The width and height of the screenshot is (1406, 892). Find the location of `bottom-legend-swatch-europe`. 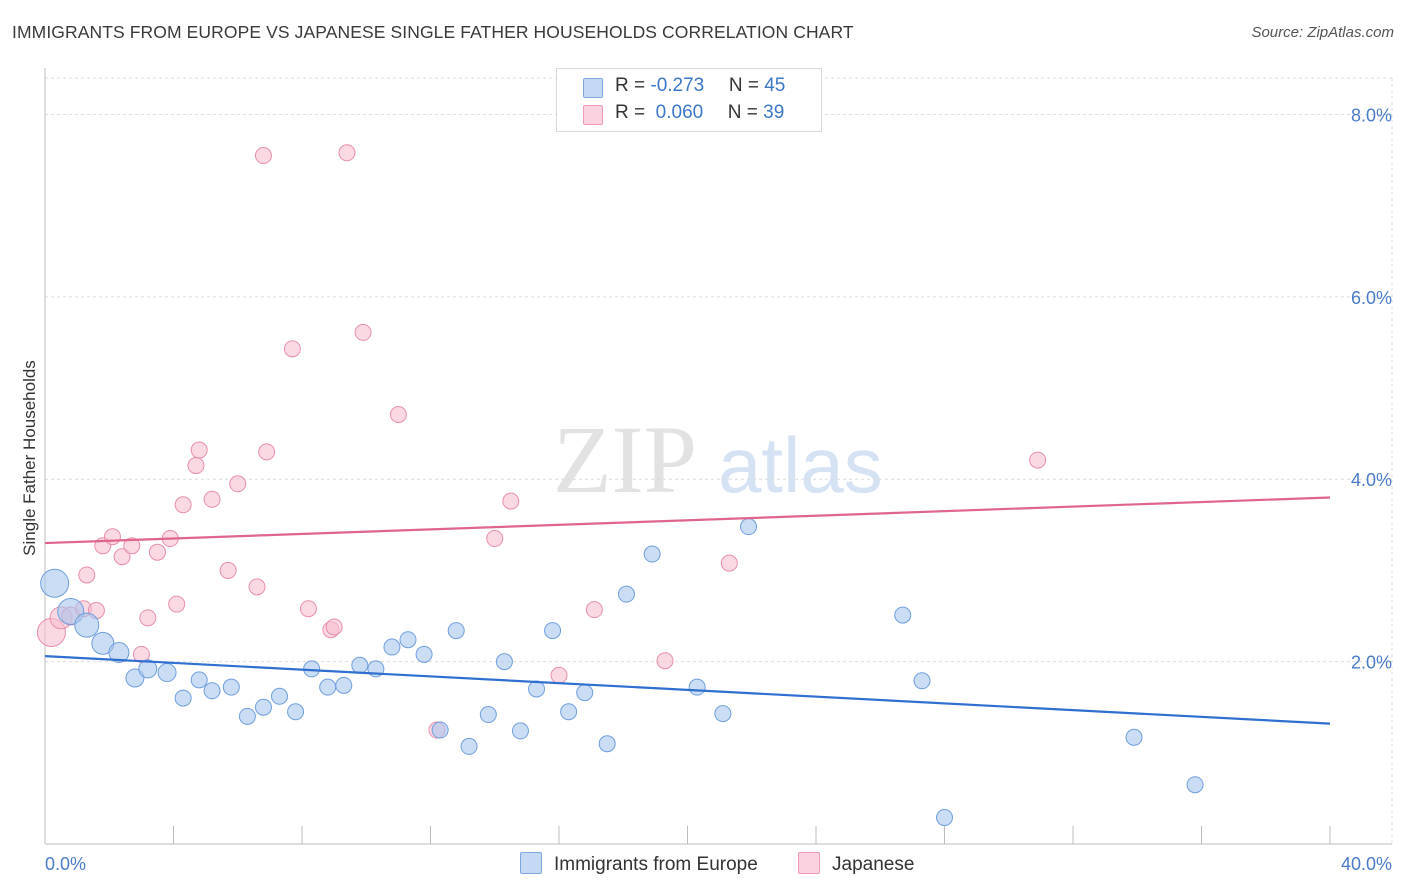

bottom-legend-swatch-europe is located at coordinates (531, 863).